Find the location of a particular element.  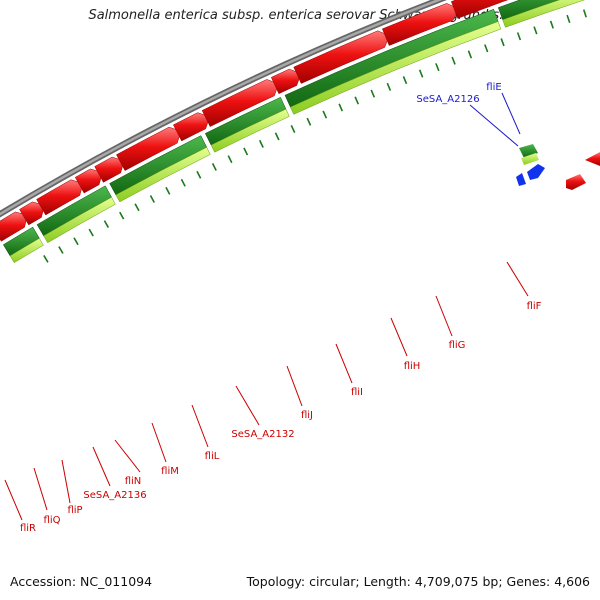

gene-label: fliJ is located at coordinates (307, 415).